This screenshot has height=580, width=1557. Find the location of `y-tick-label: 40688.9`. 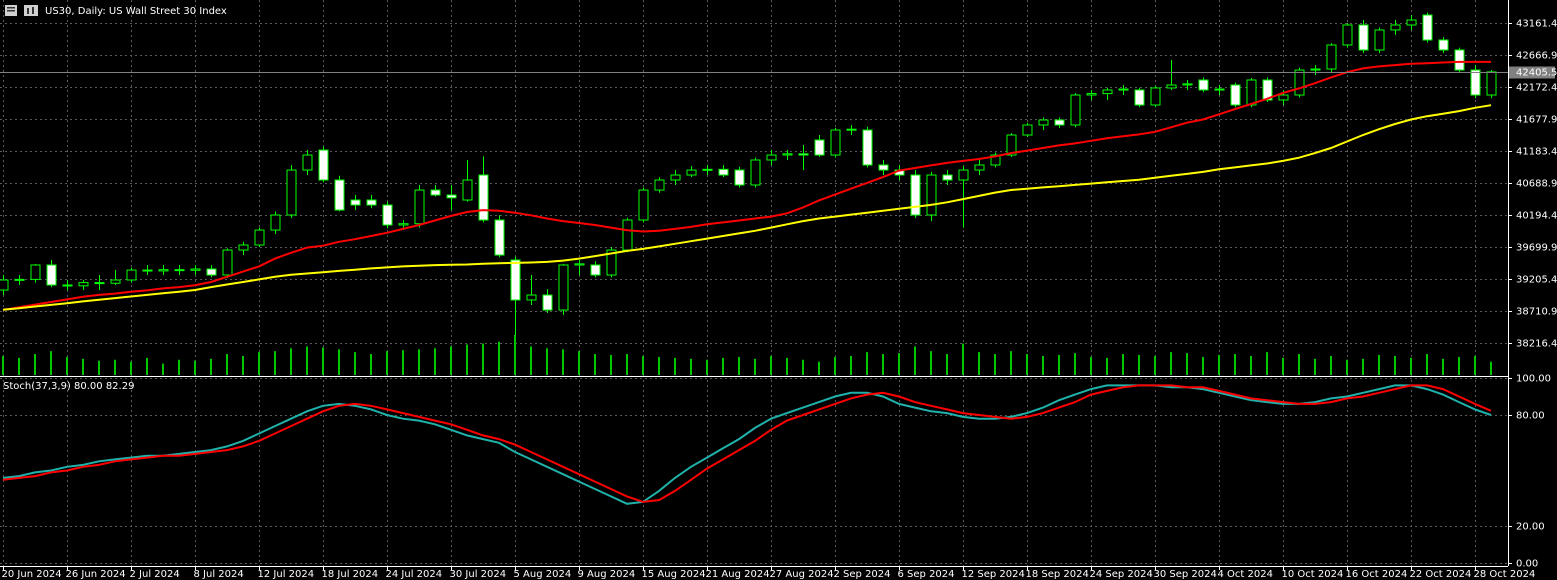

y-tick-label: 40688.9 is located at coordinates (1536, 184).